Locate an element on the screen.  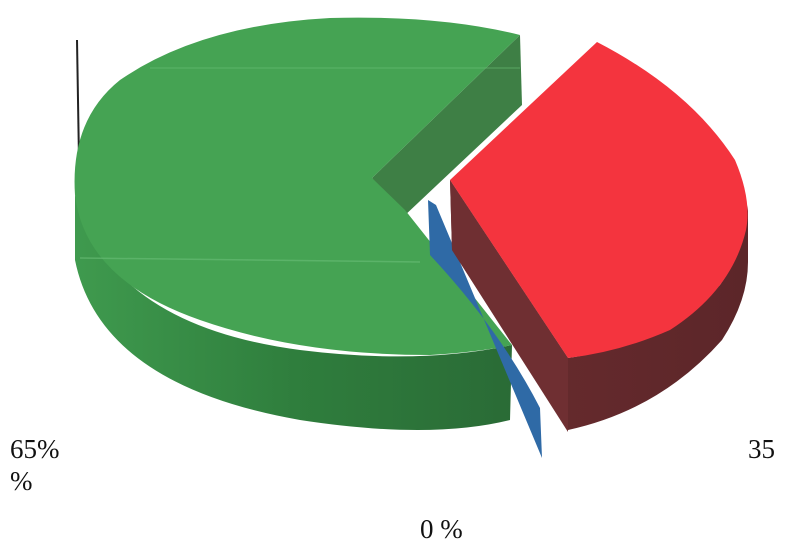
pie-slice-65-inner-wall is located at coordinates (447, 126).